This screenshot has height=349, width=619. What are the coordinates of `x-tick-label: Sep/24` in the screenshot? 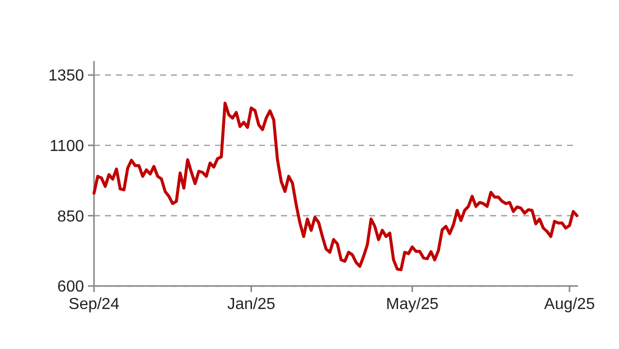 It's located at (94, 304).